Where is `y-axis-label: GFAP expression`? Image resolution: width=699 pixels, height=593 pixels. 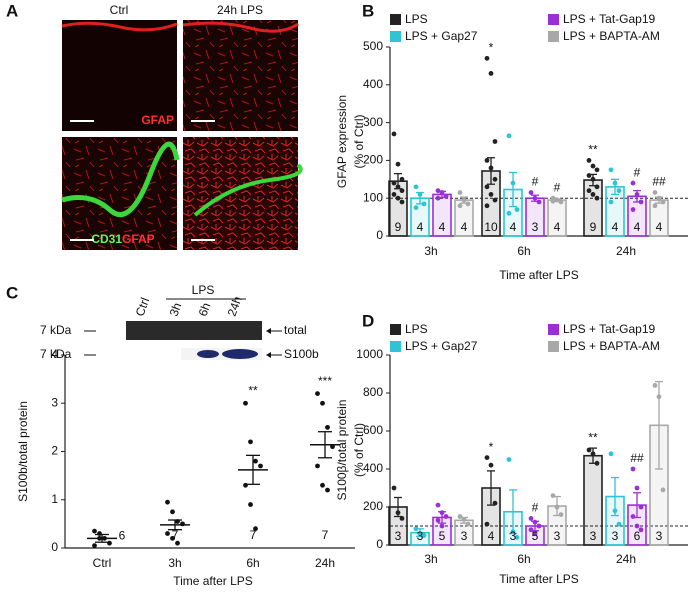 y-axis-label: GFAP expression is located at coordinates (342, 141).